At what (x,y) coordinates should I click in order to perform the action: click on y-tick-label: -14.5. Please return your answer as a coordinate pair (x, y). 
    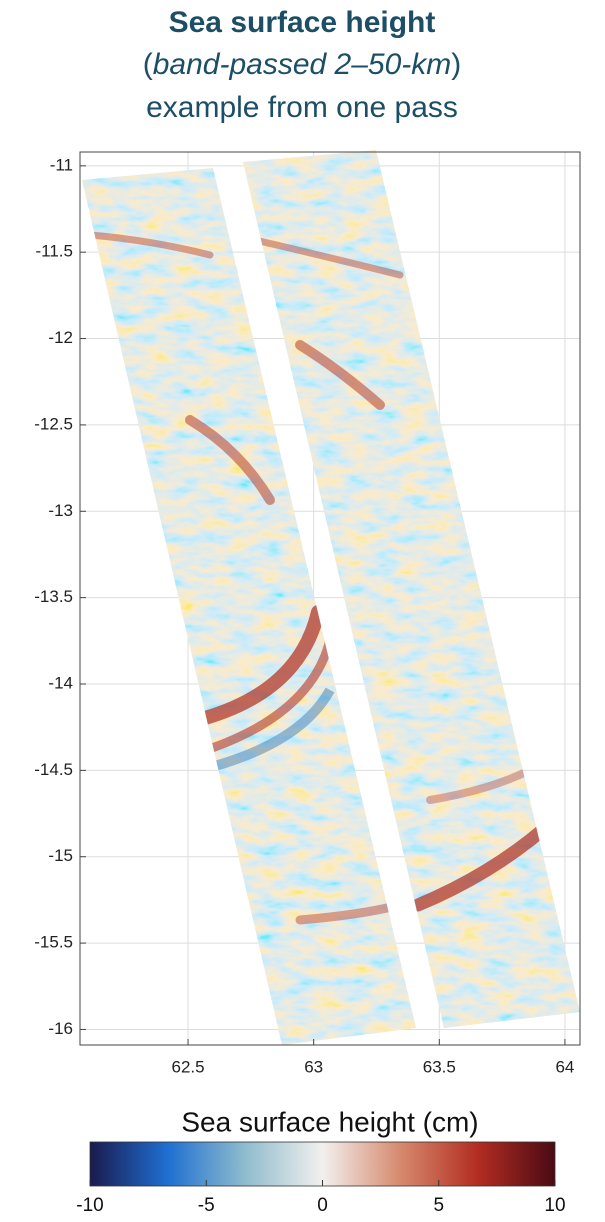
    Looking at the image, I should click on (53, 769).